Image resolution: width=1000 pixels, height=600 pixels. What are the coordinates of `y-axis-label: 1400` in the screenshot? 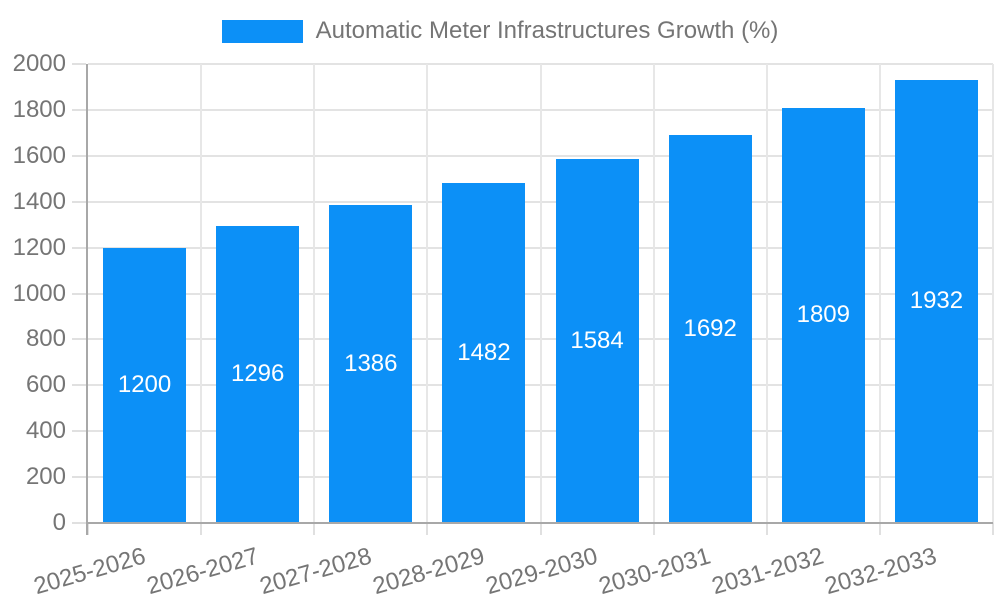 It's located at (39, 201).